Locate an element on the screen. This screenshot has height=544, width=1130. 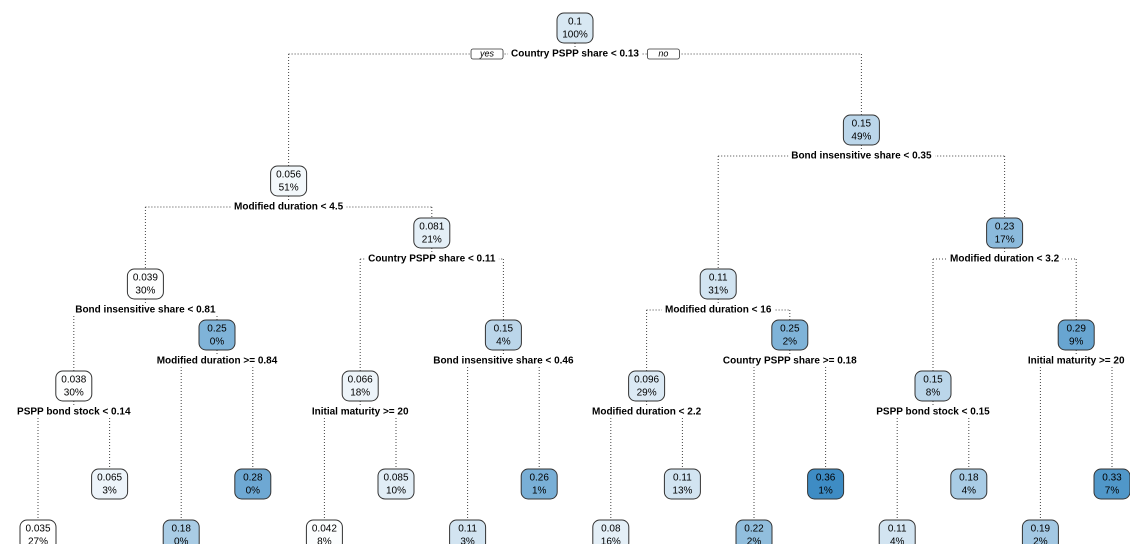
node-percent: 100% is located at coordinates (575, 35).